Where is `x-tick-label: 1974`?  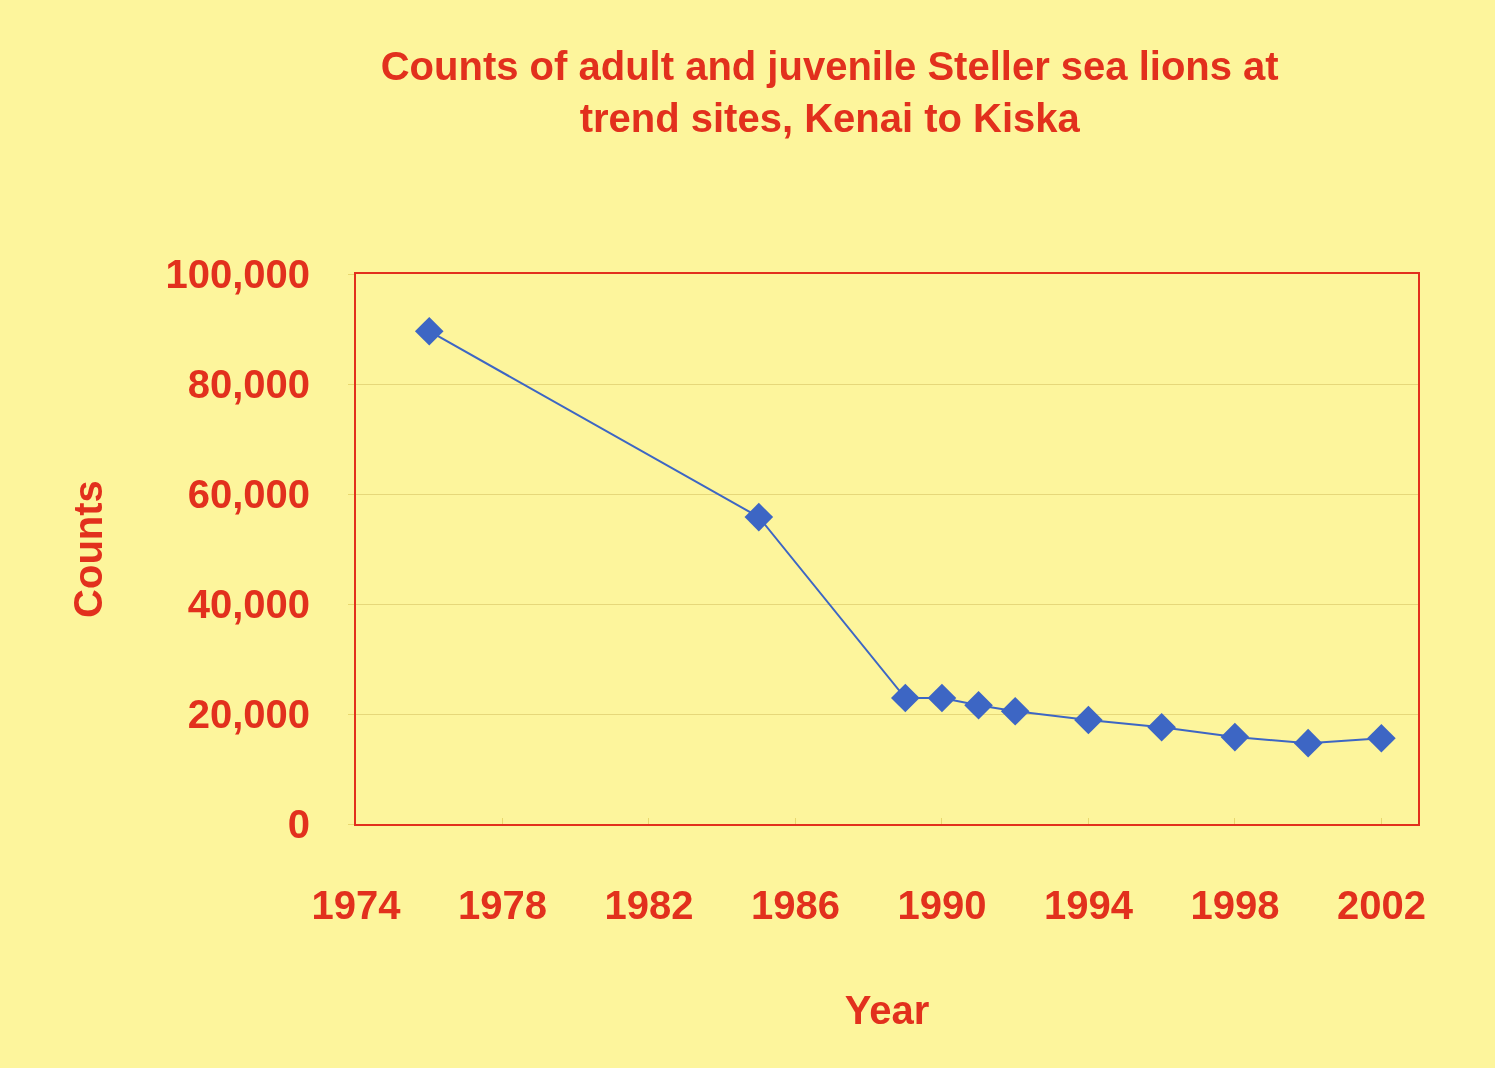 x-tick-label: 1974 is located at coordinates (356, 905).